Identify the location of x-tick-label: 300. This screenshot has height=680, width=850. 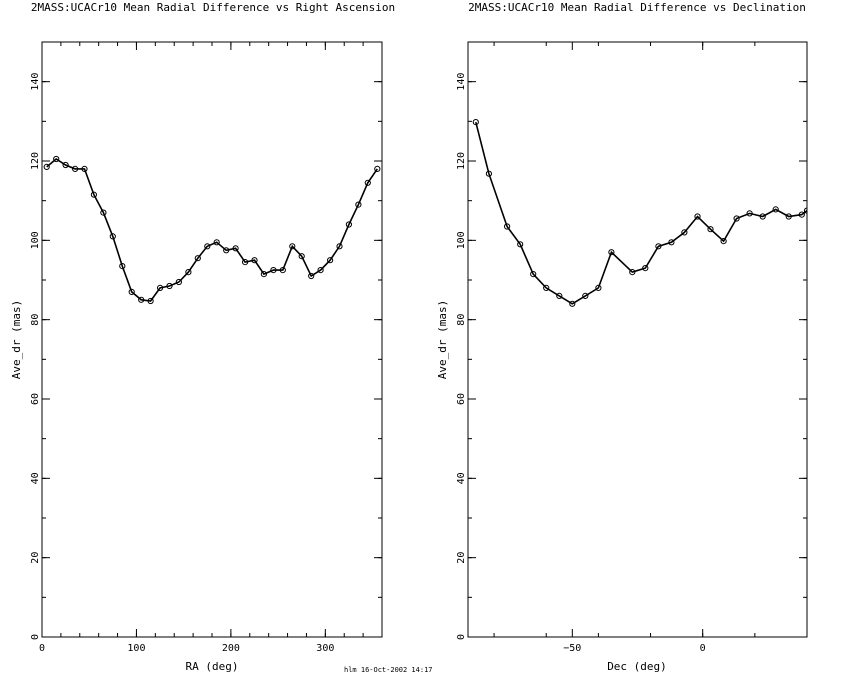
(325, 648).